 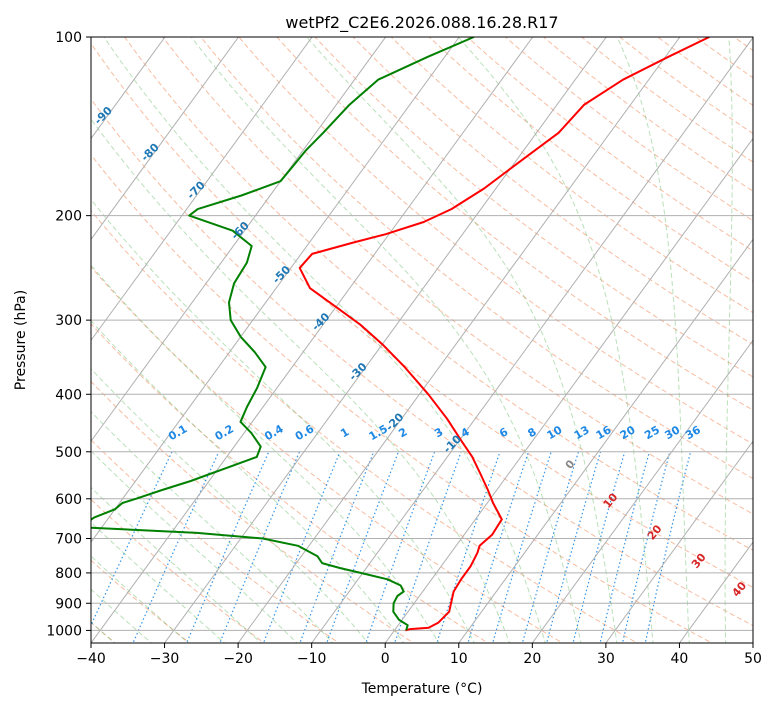 What do you see at coordinates (68, 604) in the screenshot?
I see `y-tick-label: 900` at bounding box center [68, 604].